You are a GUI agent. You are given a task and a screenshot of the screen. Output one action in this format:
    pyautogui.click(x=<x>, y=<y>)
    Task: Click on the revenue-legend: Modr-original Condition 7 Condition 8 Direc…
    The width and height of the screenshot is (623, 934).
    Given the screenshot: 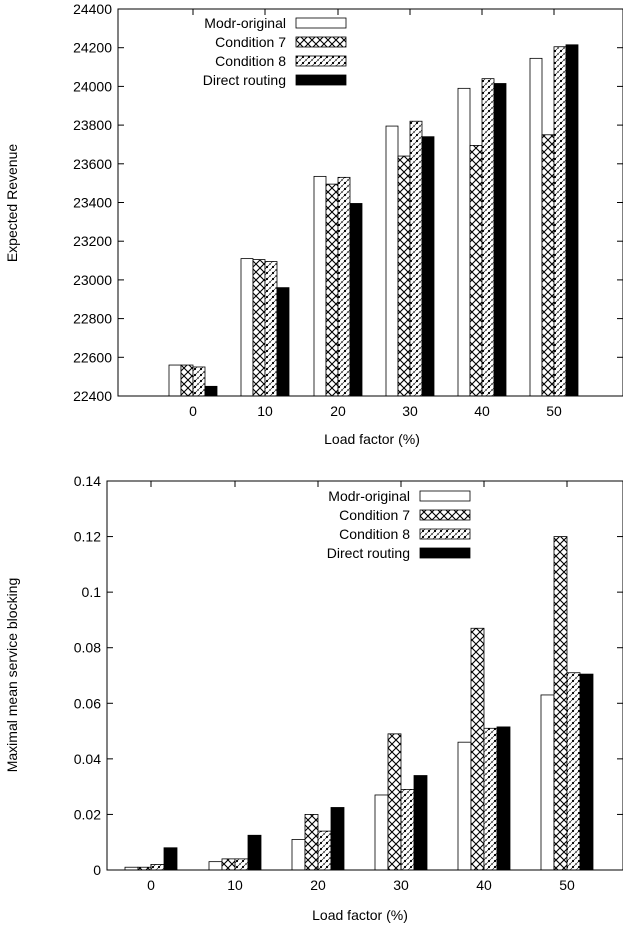 What is the action you would take?
    pyautogui.click(x=275, y=51)
    